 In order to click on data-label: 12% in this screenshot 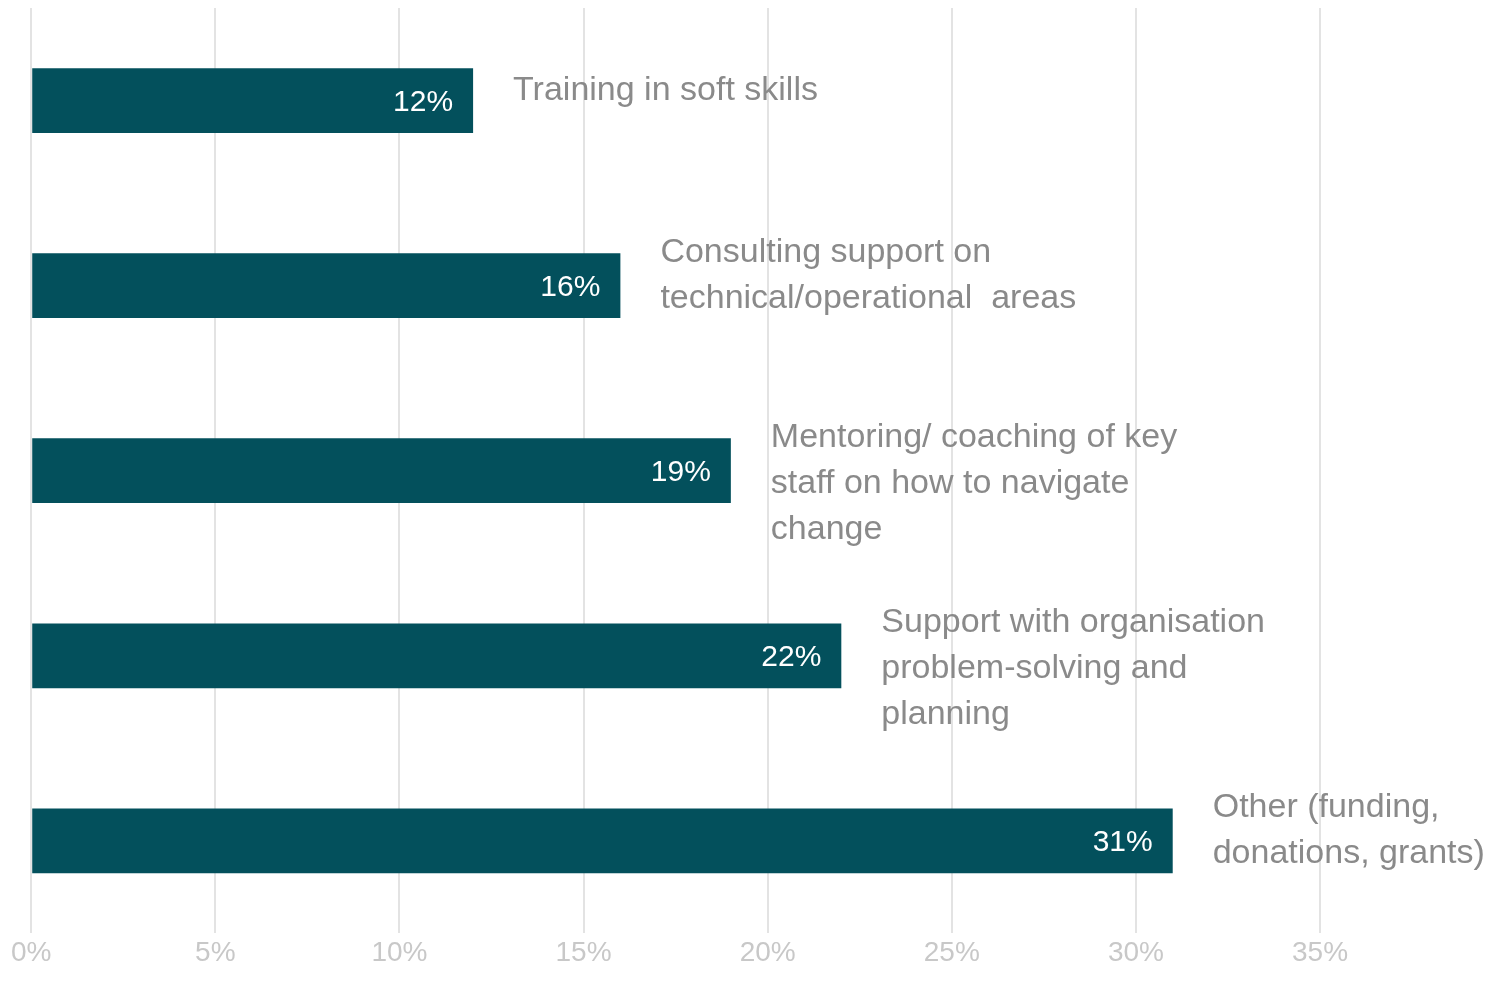, I will do `click(423, 100)`.